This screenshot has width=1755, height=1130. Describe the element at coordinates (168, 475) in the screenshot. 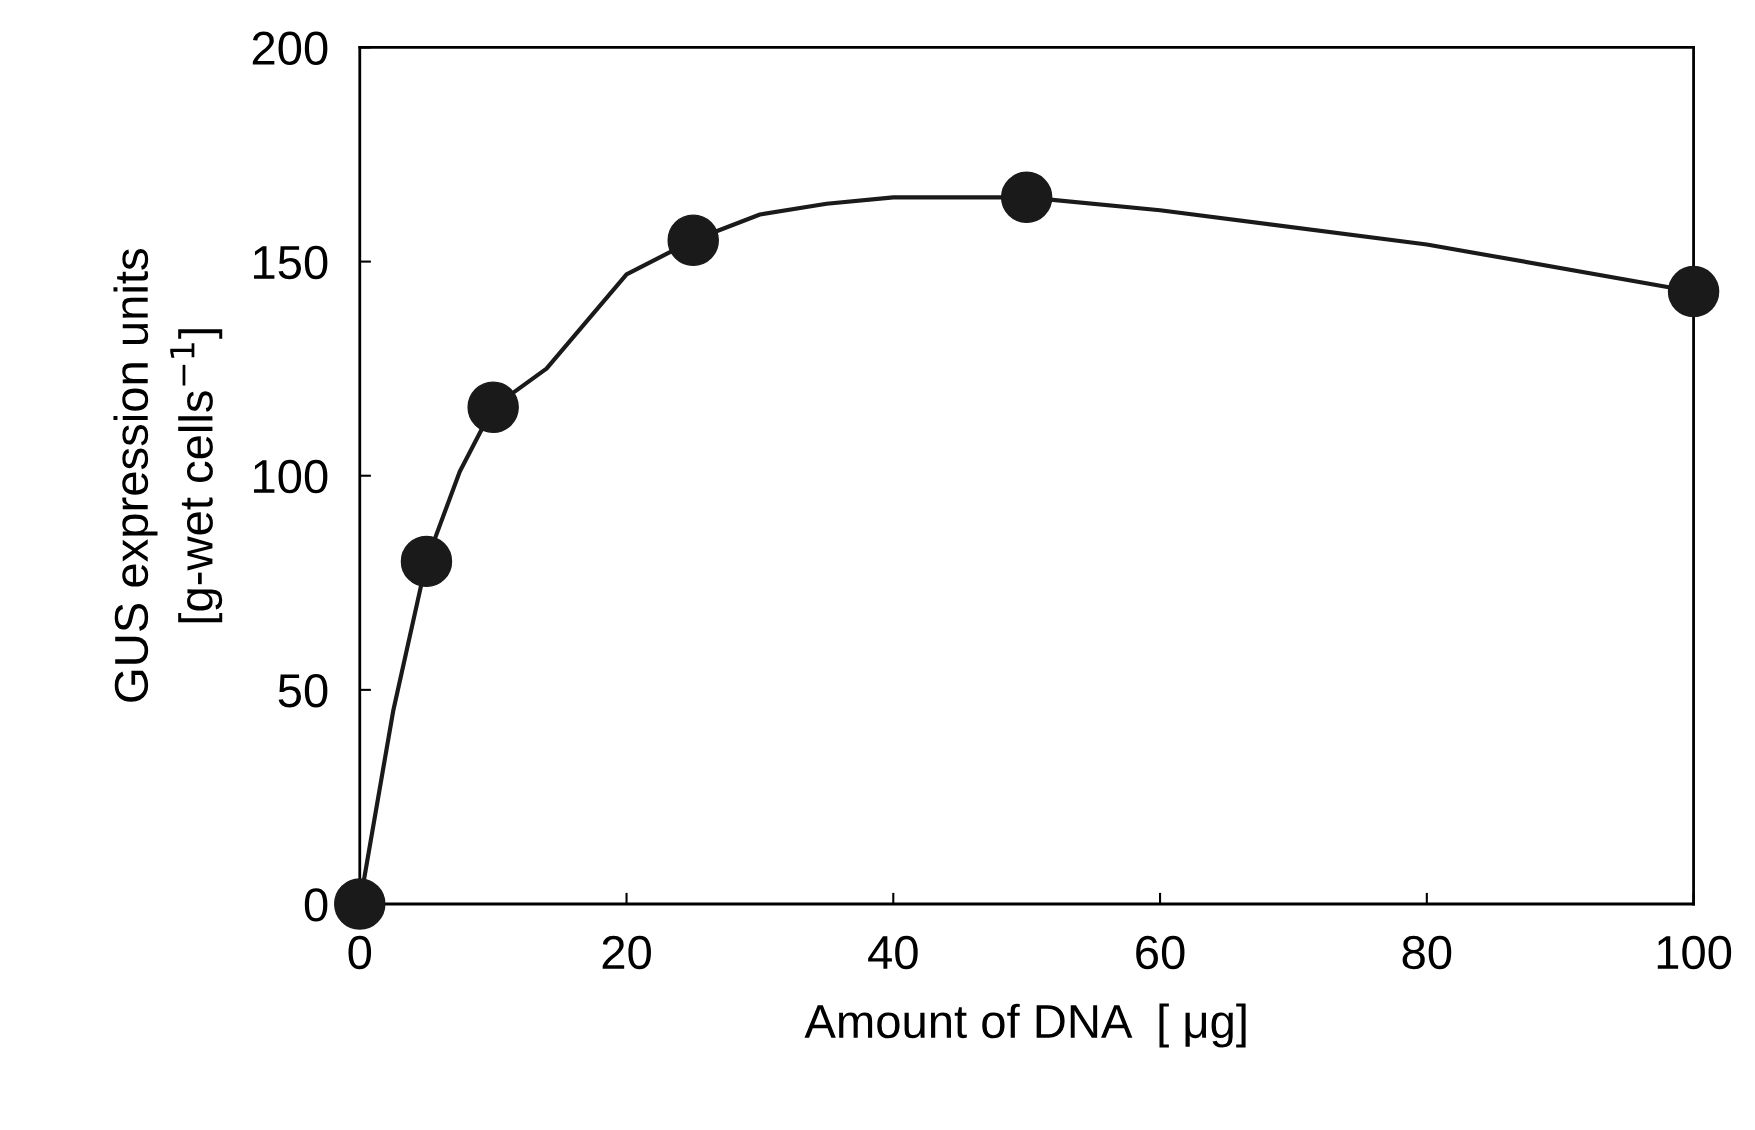

I see `y-axis-title: GUS expression units [g-wet cells$^{−1}$]` at that location.